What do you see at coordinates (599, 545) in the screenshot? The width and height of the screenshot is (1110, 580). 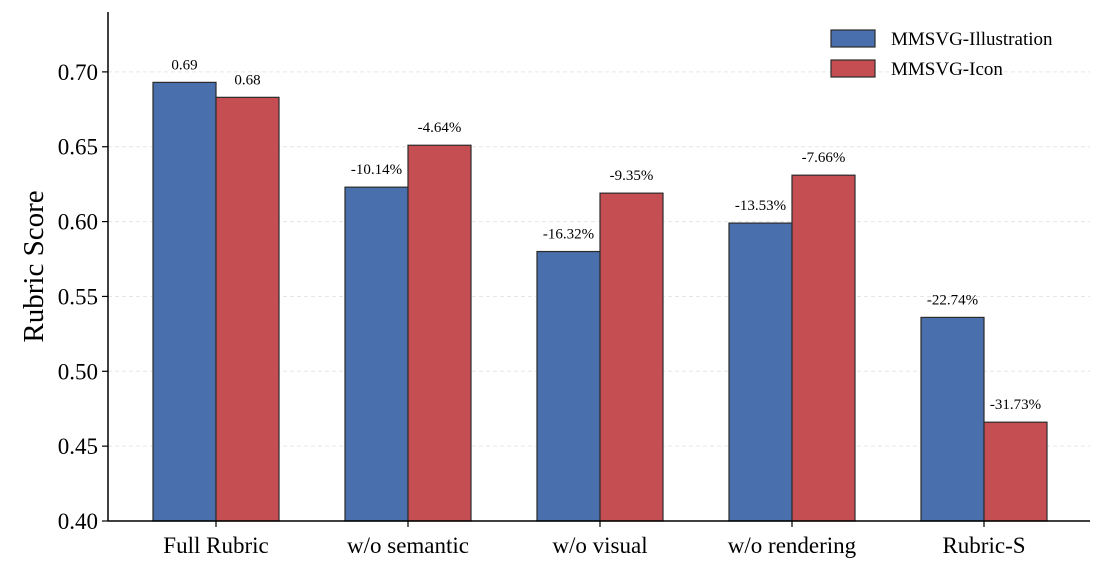 I see `x-tick-label: w/o visual` at bounding box center [599, 545].